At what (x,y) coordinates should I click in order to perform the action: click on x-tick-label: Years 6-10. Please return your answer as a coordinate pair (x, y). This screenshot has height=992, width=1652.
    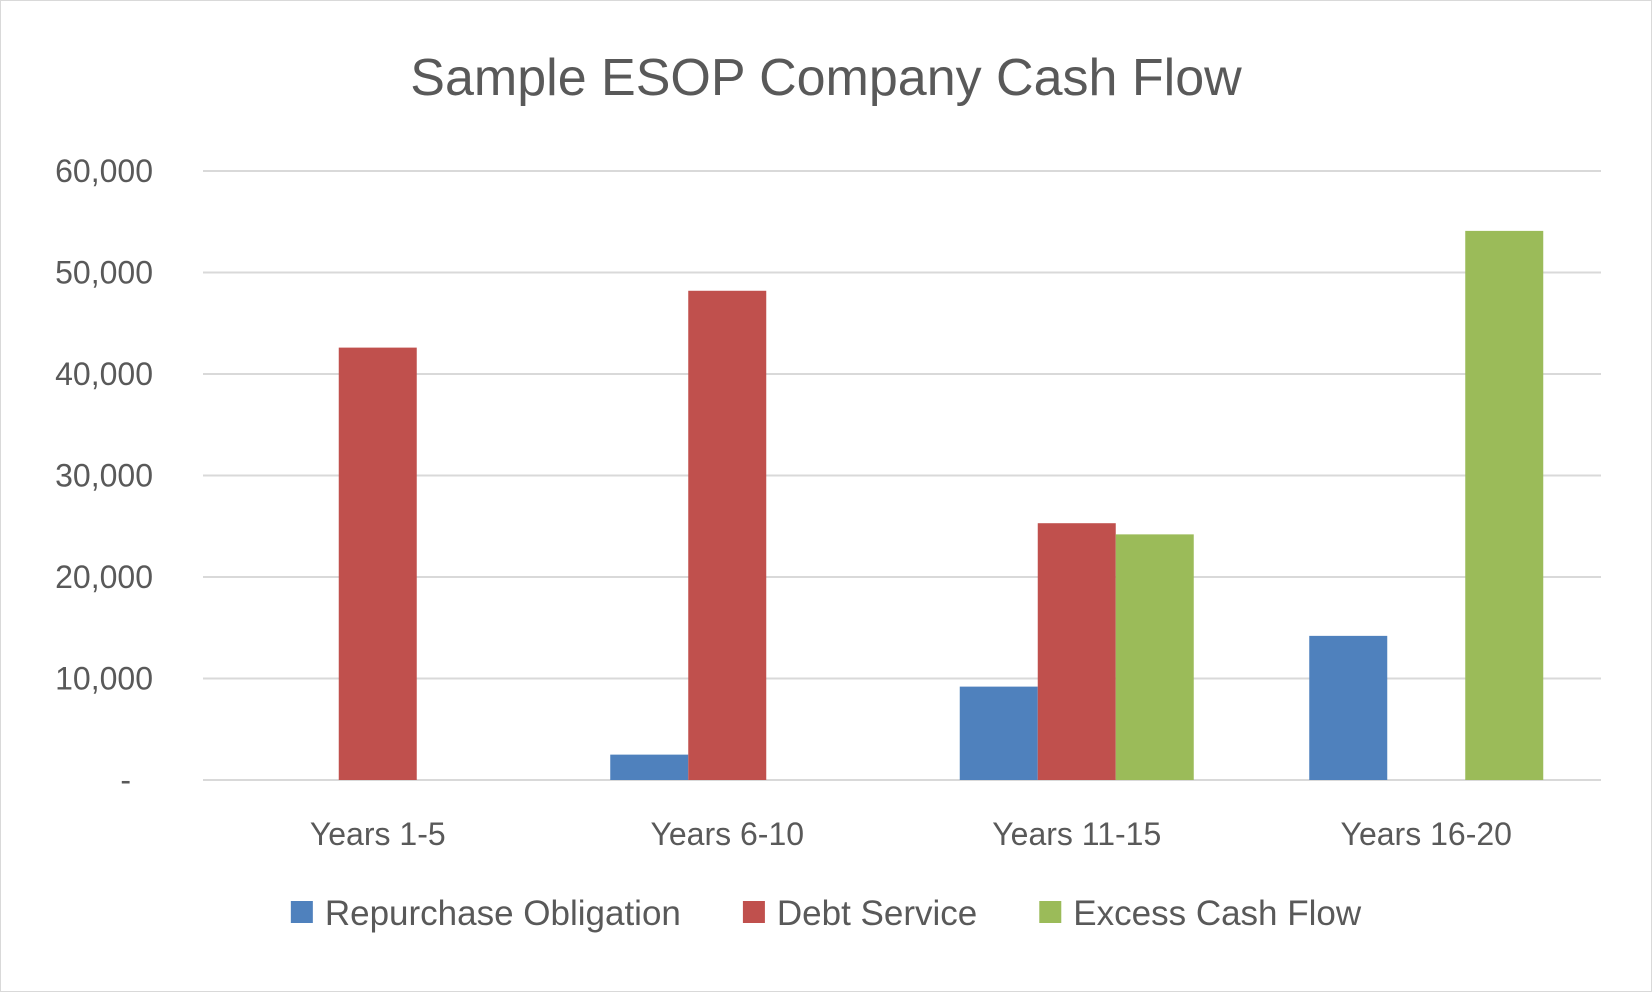
    Looking at the image, I should click on (727, 834).